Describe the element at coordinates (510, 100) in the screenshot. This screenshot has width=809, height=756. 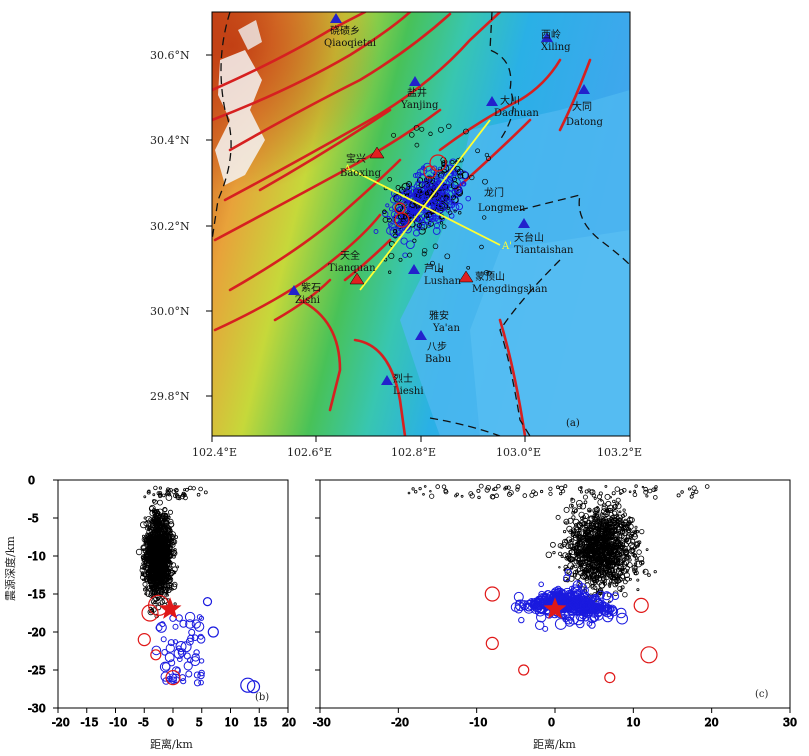
I see `station-label: 大川` at that location.